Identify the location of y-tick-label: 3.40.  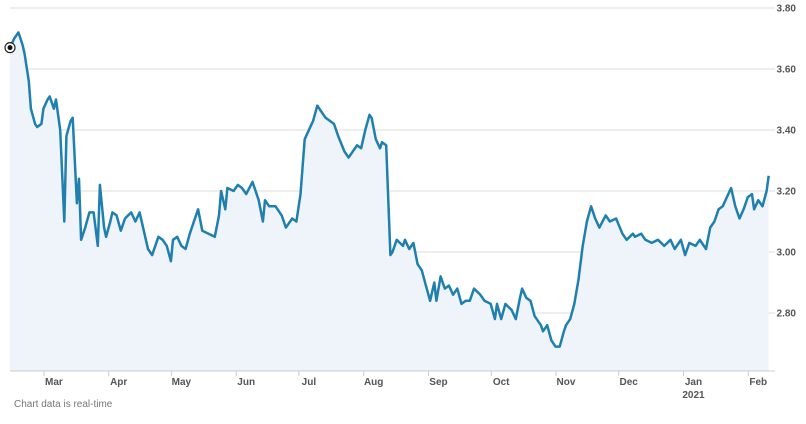
(787, 131).